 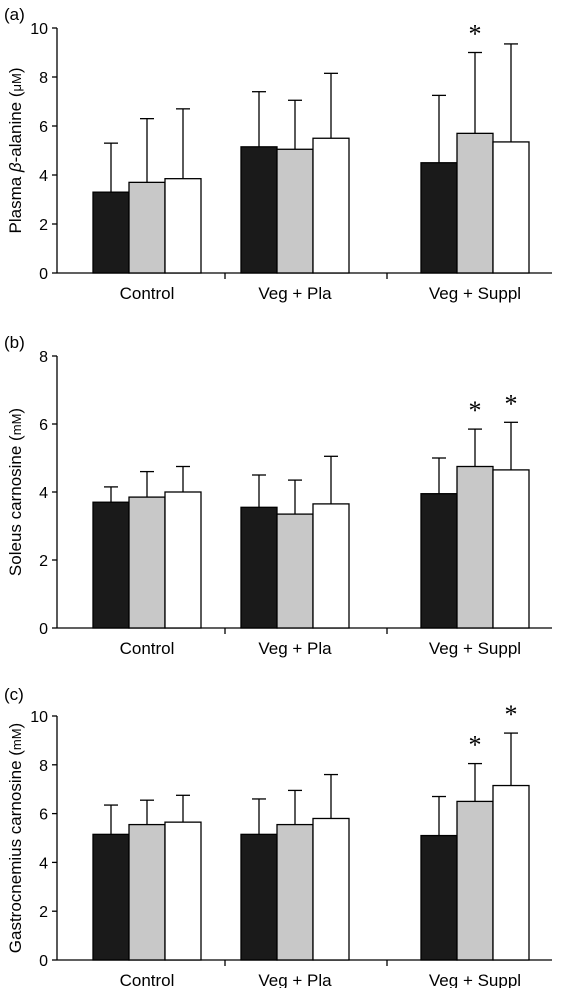 I want to click on y-axis-label: Plasma β-alanine (μM), so click(x=15, y=150).